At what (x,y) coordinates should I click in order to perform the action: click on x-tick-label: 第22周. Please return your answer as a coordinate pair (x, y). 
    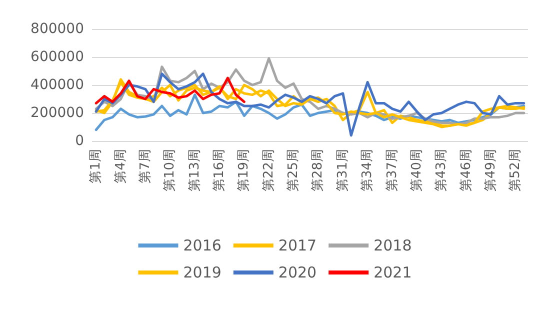
    Looking at the image, I should click on (268, 170).